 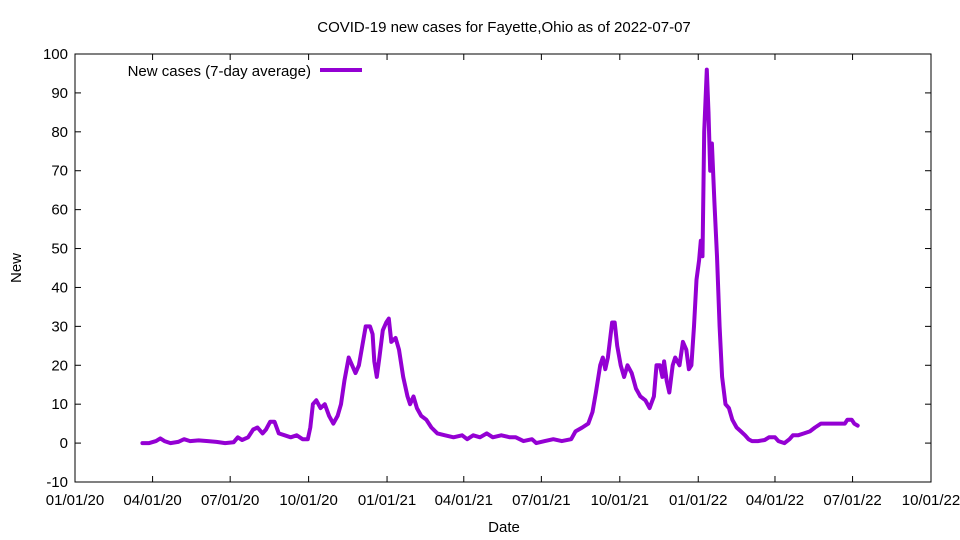 I want to click on y-tick-label: 0, so click(x=64, y=443).